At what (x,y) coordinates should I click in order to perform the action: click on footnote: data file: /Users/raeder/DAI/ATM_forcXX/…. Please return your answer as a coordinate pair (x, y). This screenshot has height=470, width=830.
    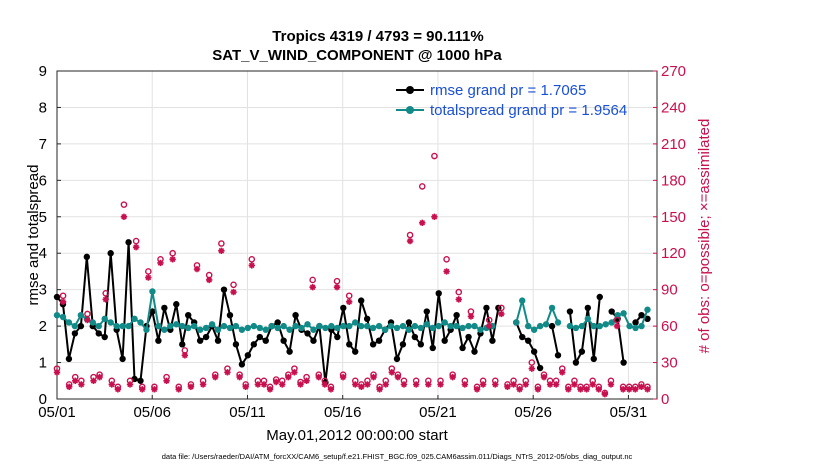
    Looking at the image, I should click on (397, 456).